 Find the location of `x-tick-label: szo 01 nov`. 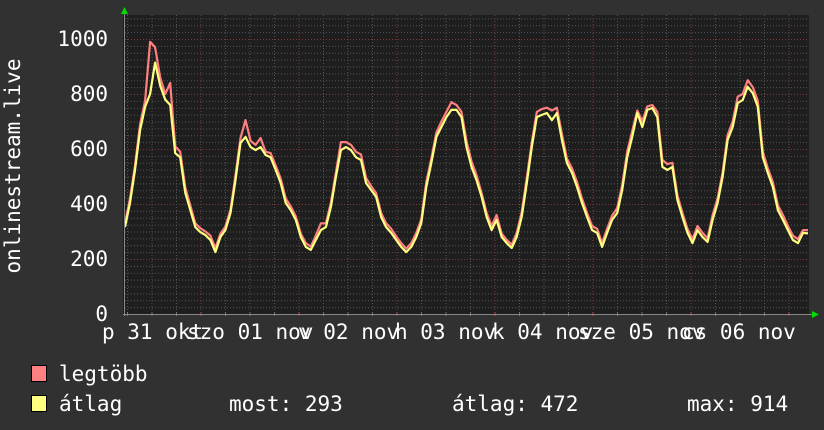

x-tick-label: szo 01 nov is located at coordinates (250, 332).